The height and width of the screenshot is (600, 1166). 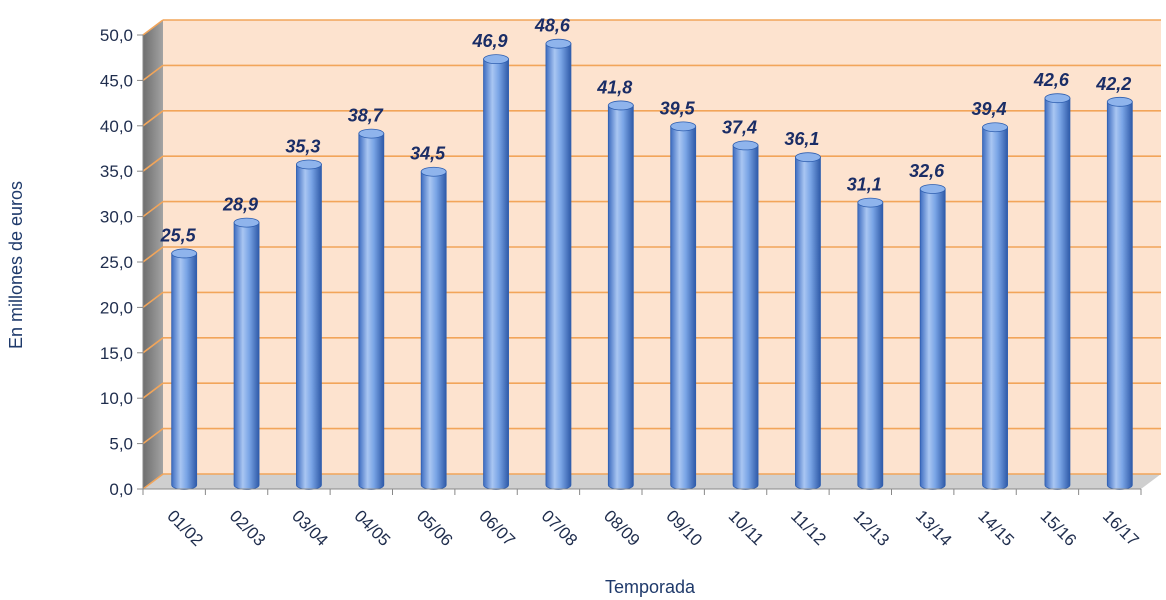 What do you see at coordinates (622, 528) in the screenshot?
I see `x-tick-label: 08/09` at bounding box center [622, 528].